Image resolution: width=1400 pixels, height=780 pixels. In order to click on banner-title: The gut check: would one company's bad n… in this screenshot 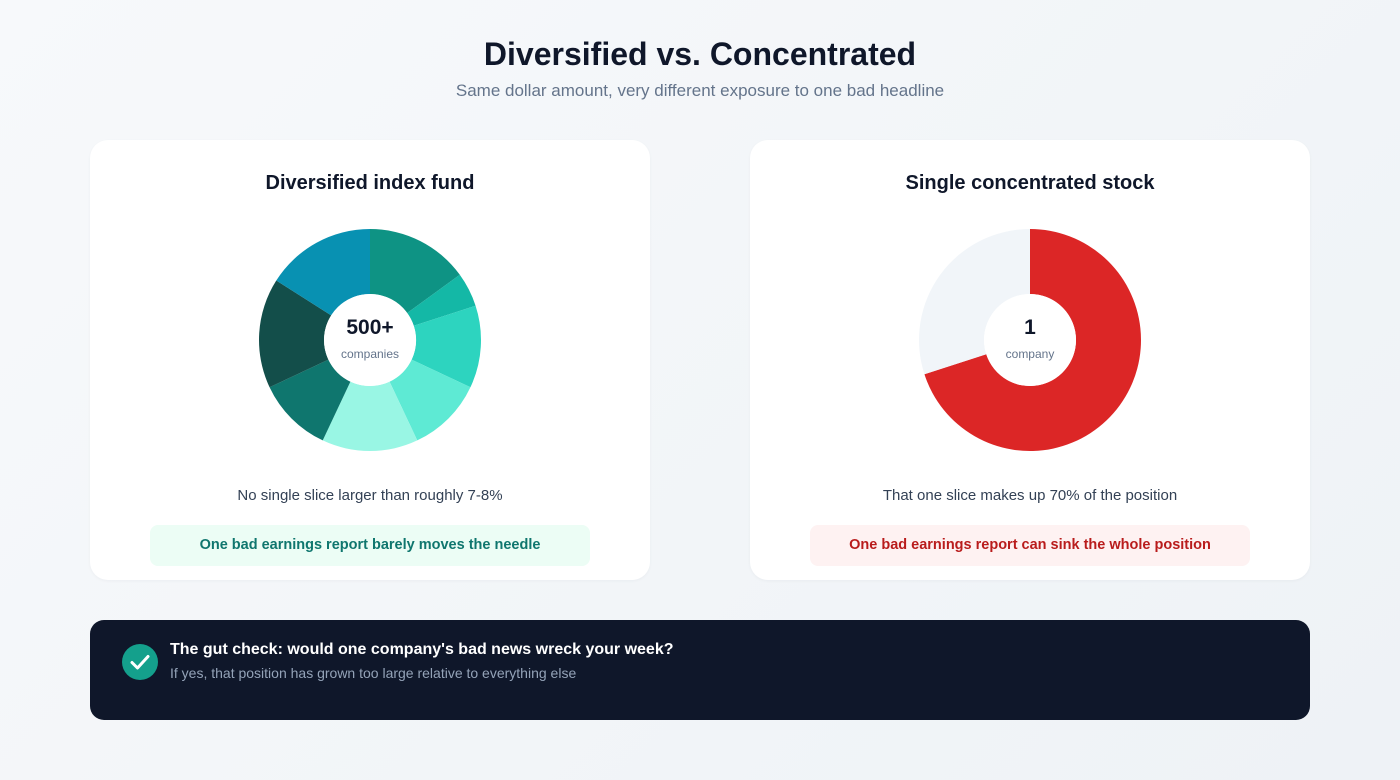, I will do `click(422, 649)`.